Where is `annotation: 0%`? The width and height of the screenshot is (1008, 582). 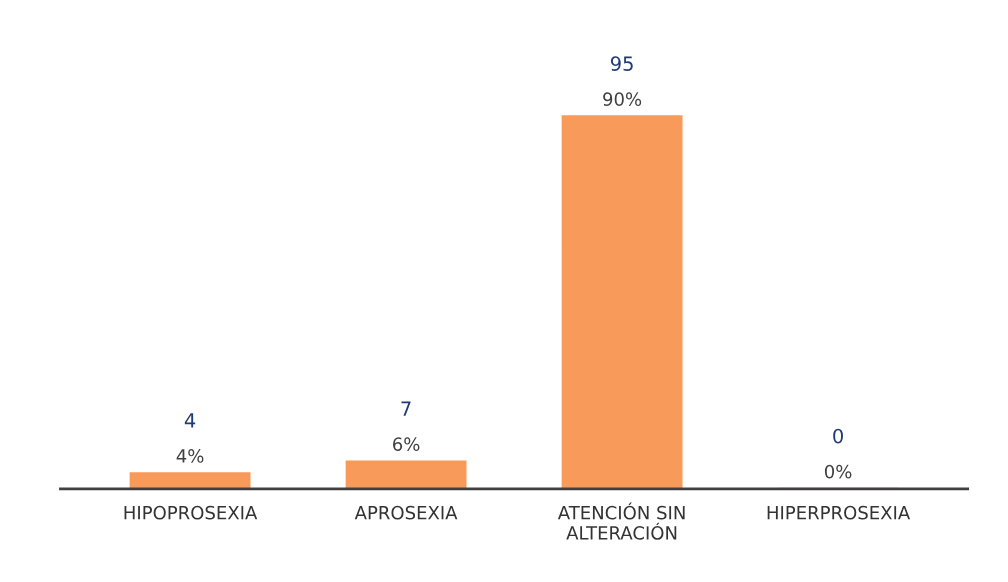 annotation: 0% is located at coordinates (838, 471).